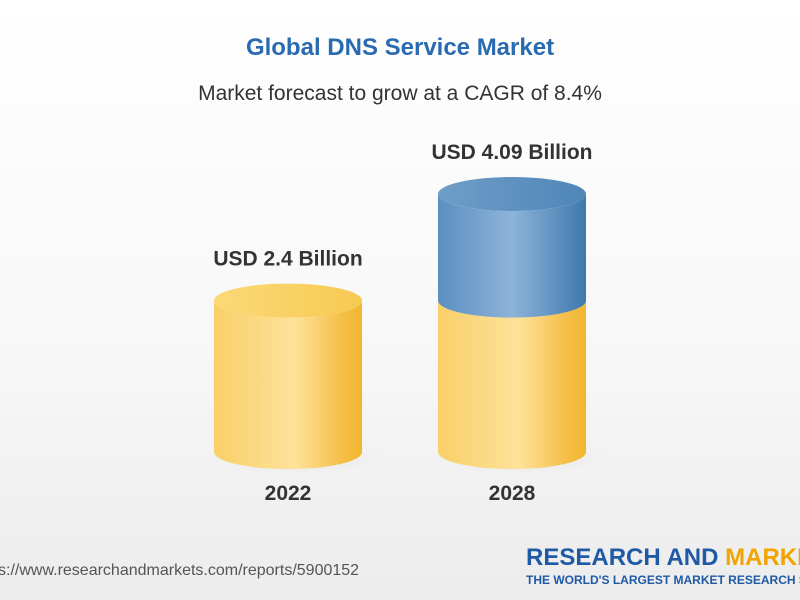  I want to click on x-tick-2028: 2028, so click(512, 493).